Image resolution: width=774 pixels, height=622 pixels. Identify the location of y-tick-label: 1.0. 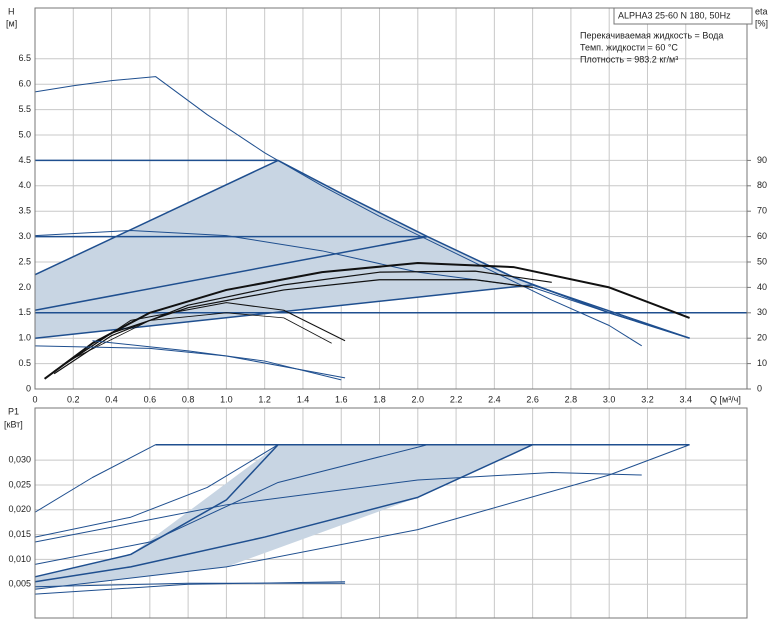
(24, 338).